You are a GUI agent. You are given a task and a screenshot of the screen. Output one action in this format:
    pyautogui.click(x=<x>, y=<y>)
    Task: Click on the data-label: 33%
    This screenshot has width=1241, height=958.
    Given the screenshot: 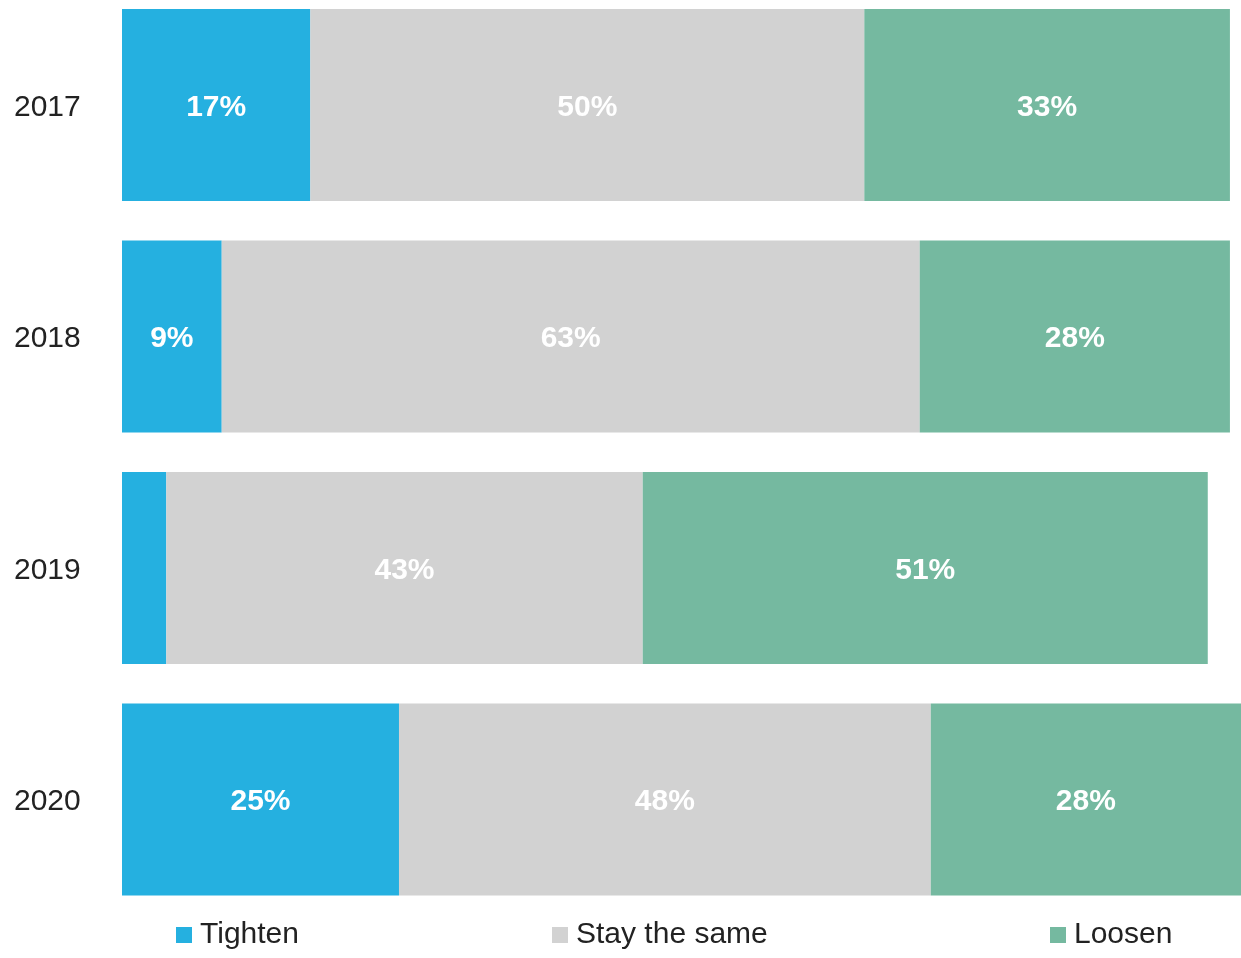 What is the action you would take?
    pyautogui.click(x=1047, y=105)
    